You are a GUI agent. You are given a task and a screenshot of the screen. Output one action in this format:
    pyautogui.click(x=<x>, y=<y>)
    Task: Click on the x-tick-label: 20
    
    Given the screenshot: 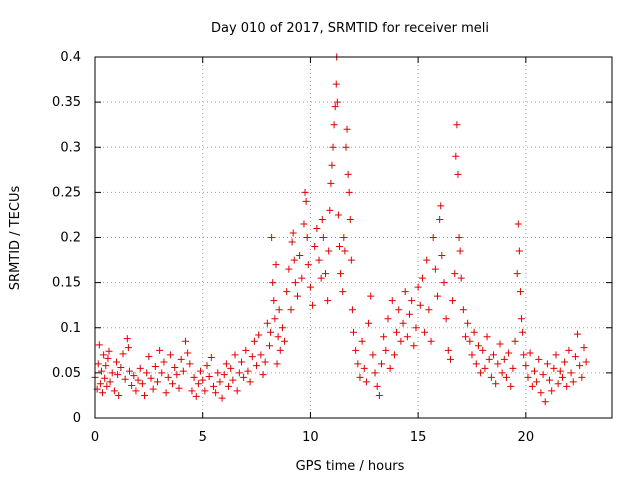 What is the action you would take?
    pyautogui.click(x=526, y=437)
    